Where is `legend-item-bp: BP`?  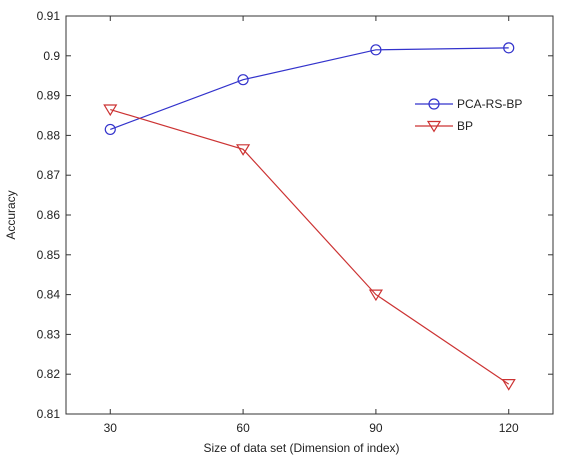 legend-item-bp: BP is located at coordinates (444, 126).